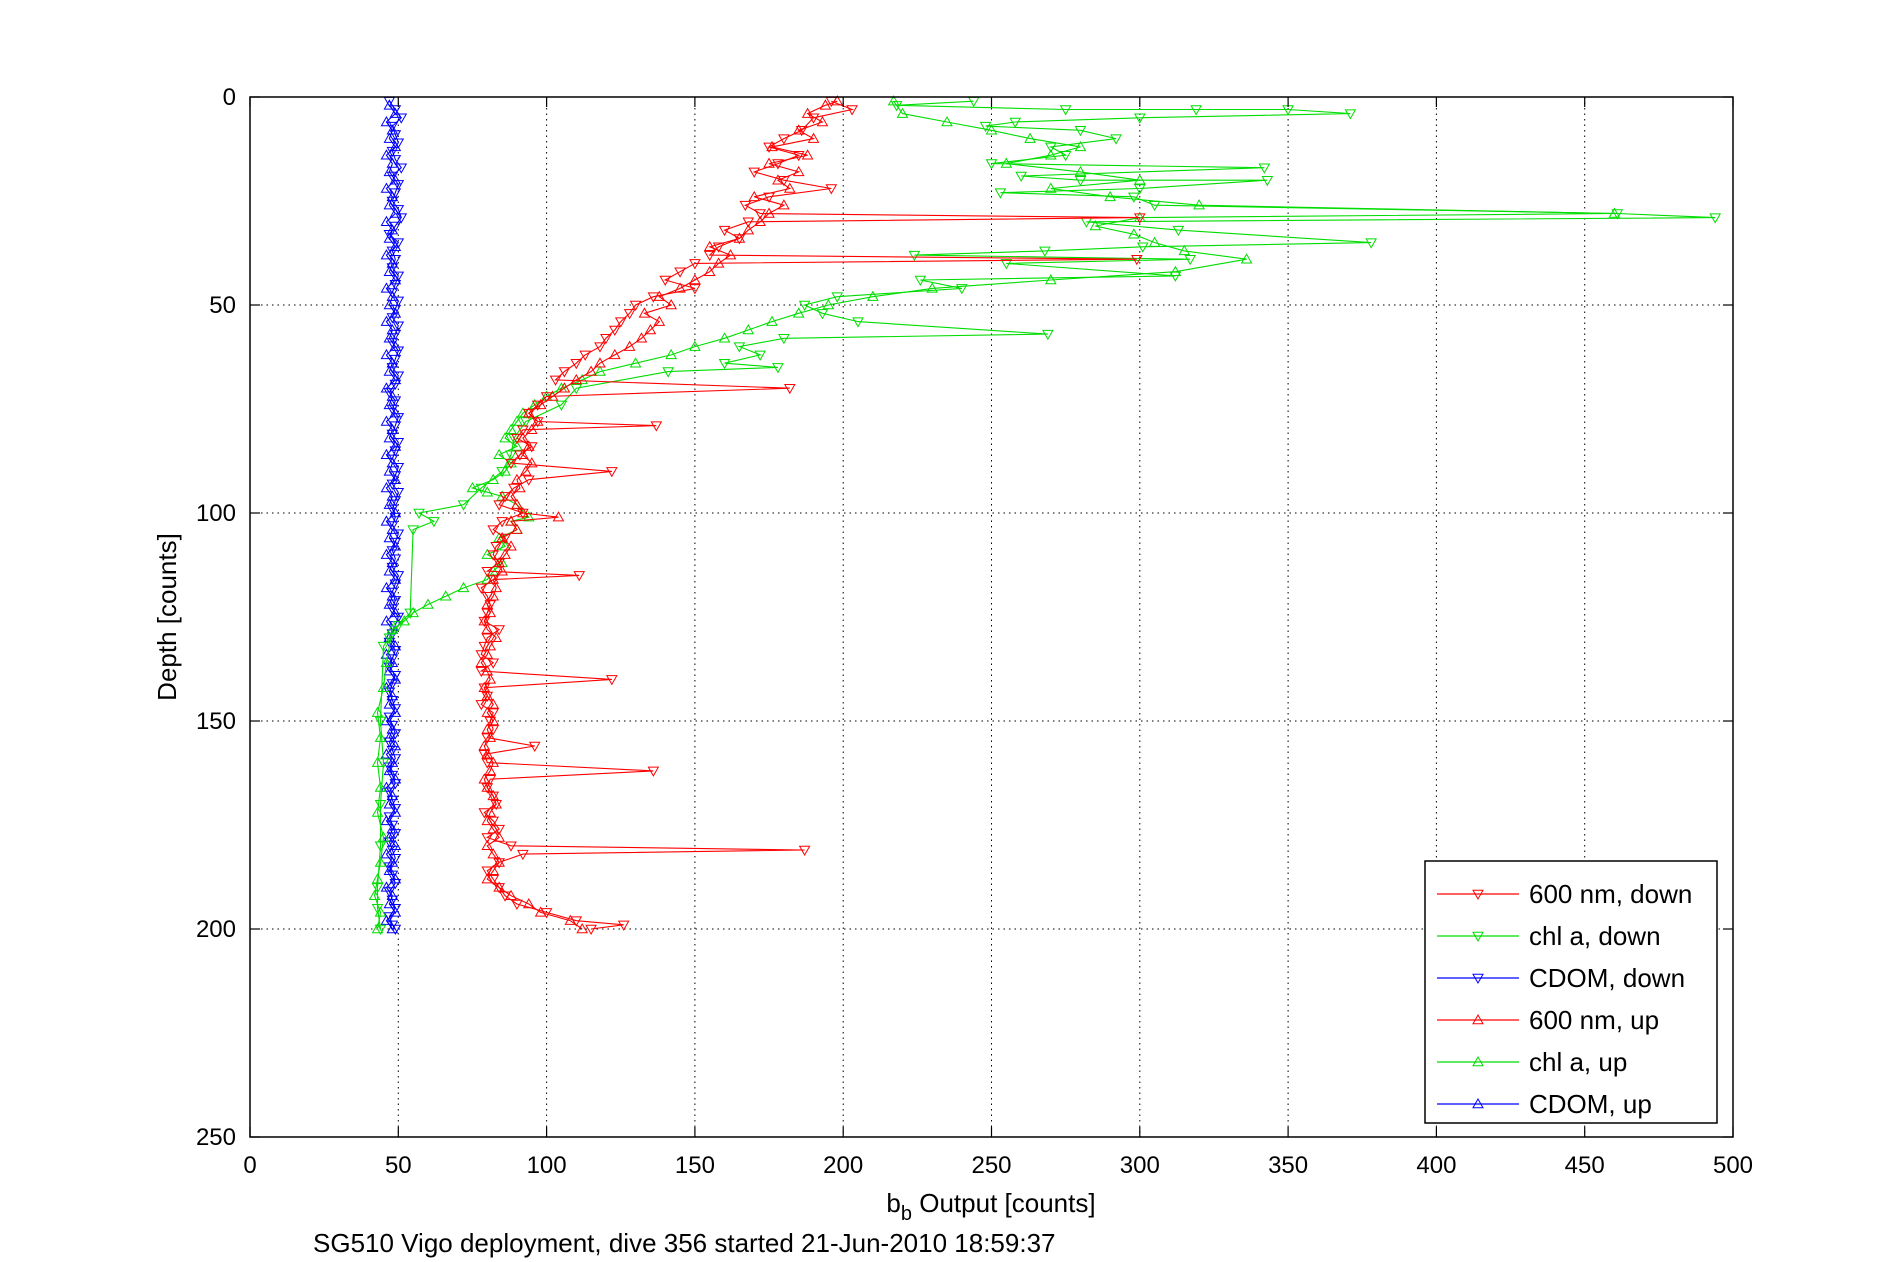 Image resolution: width=1891 pixels, height=1262 pixels. What do you see at coordinates (1478, 979) in the screenshot?
I see `legend-marker` at bounding box center [1478, 979].